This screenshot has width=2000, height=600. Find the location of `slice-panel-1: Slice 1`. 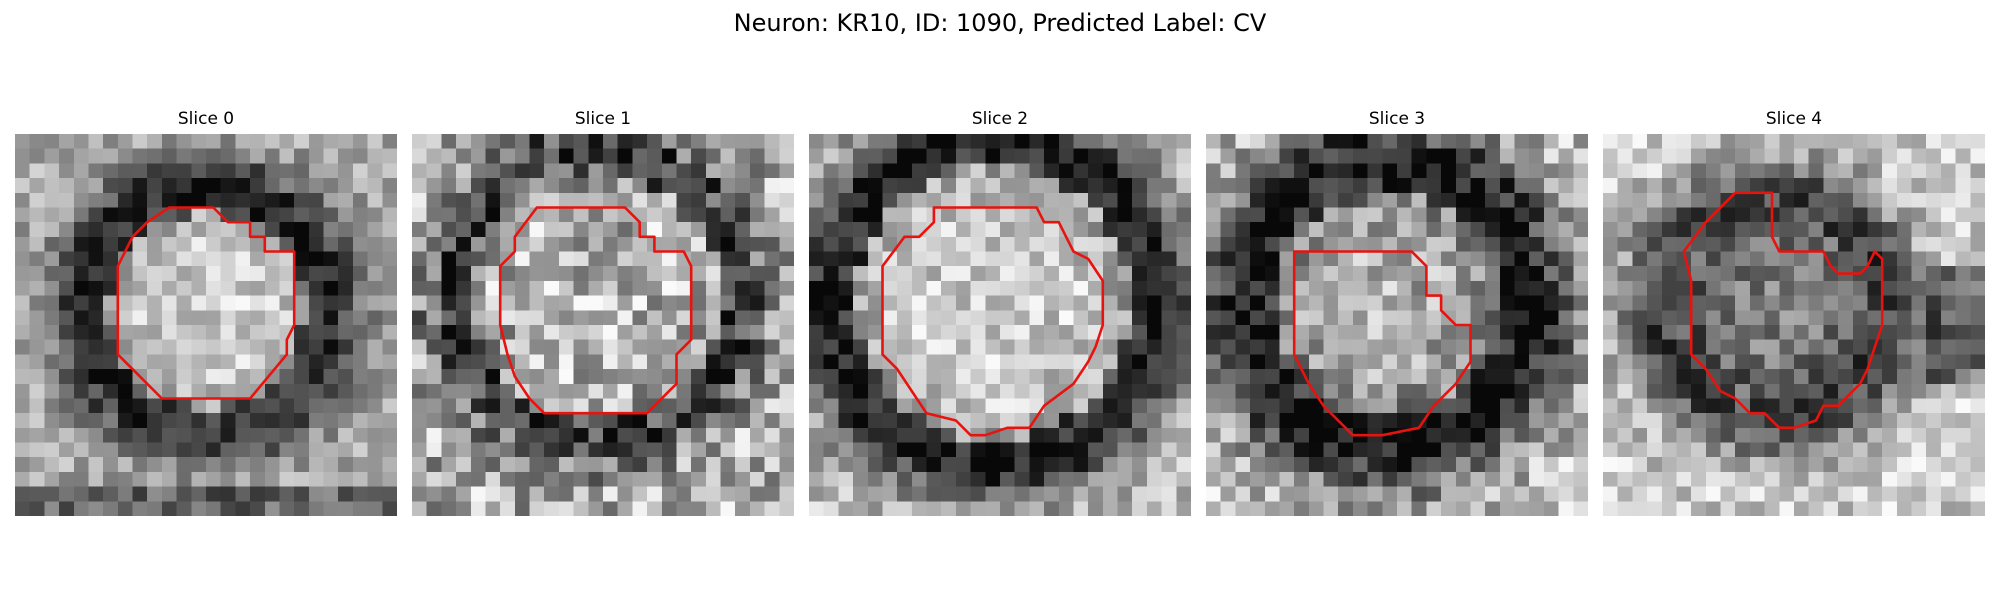

slice-panel-1: Slice 1 is located at coordinates (603, 313).